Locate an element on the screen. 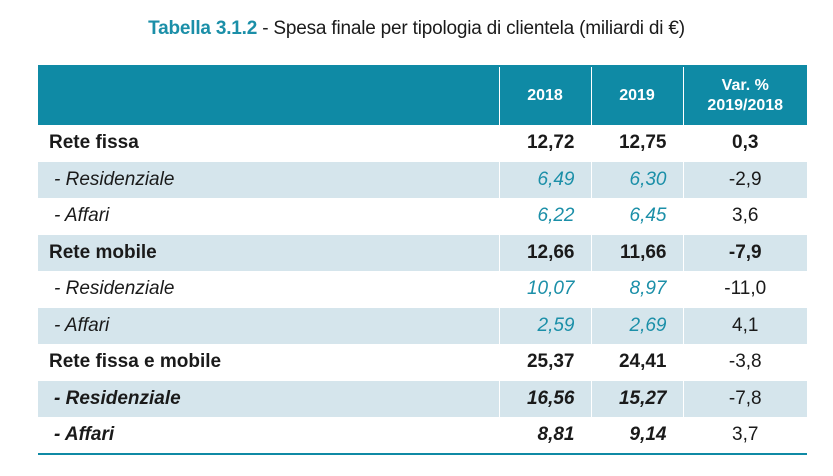  value-2018: 2,59 is located at coordinates (545, 326).